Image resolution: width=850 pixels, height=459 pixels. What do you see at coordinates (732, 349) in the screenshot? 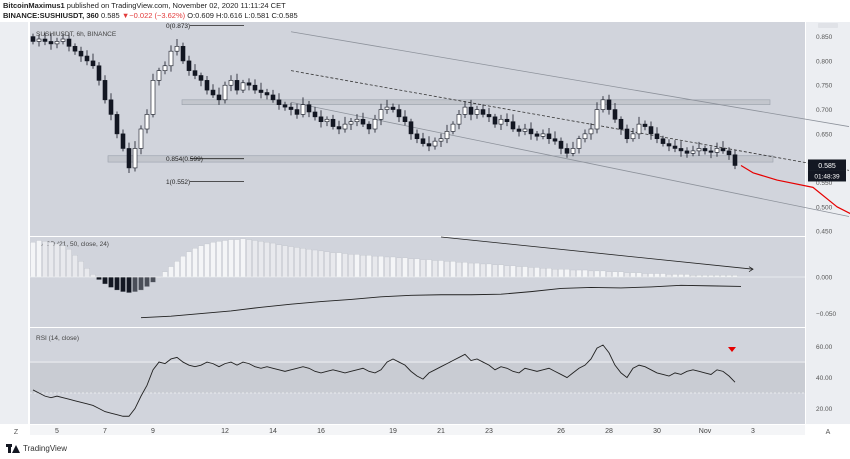
I see `bearish-marker-icon` at bounding box center [732, 349].